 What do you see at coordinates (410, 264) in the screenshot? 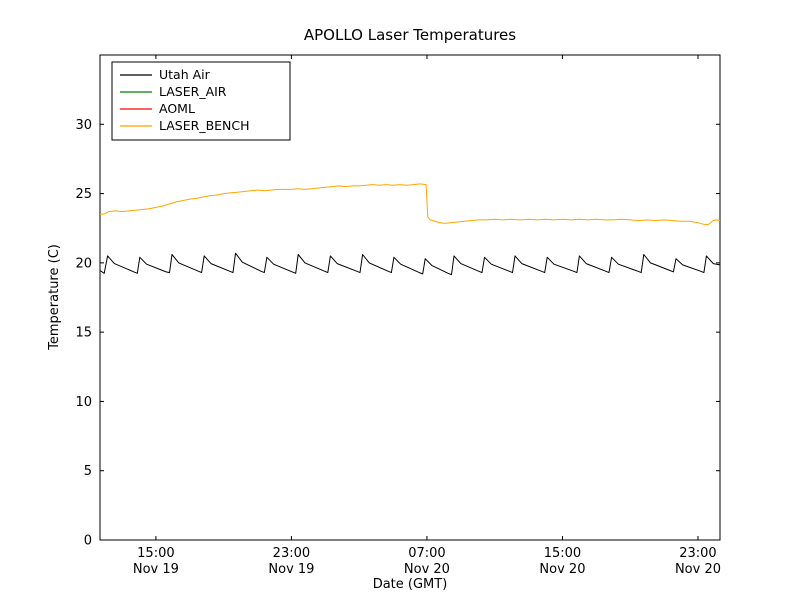
I see `series-line-utah-air` at bounding box center [410, 264].